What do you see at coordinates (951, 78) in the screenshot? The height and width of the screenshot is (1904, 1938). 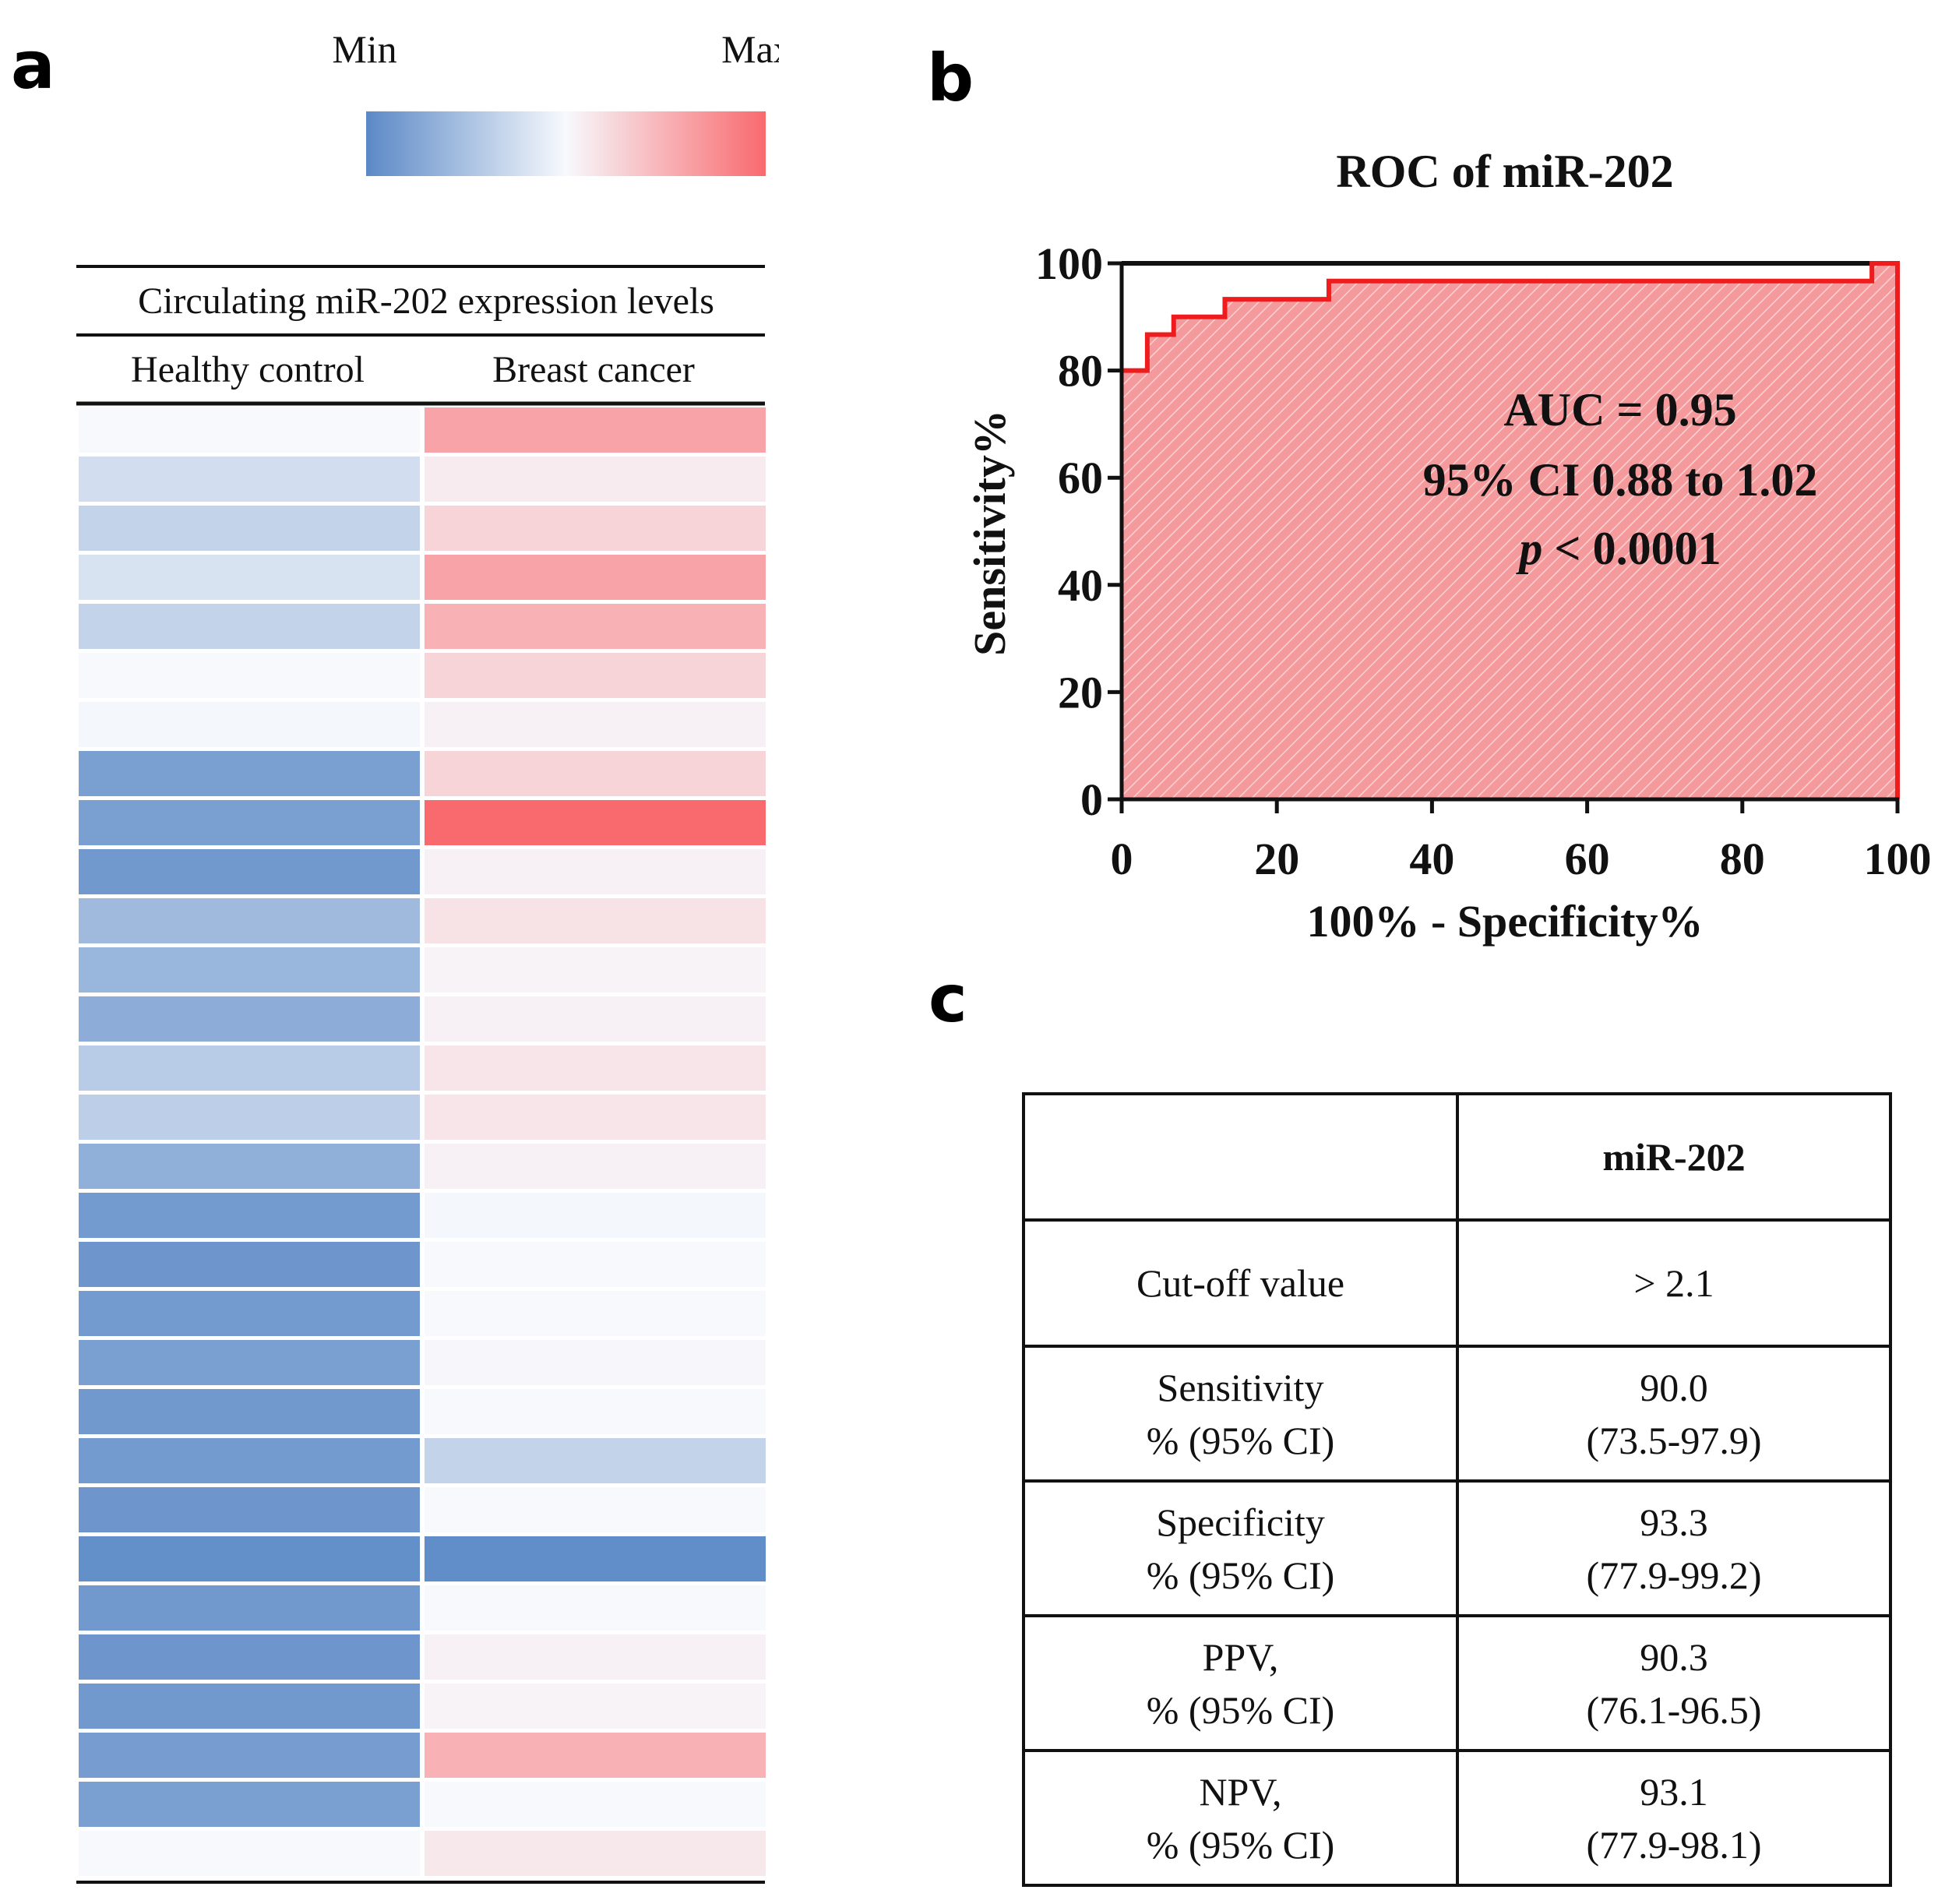 I see `panel-label-b: b` at bounding box center [951, 78].